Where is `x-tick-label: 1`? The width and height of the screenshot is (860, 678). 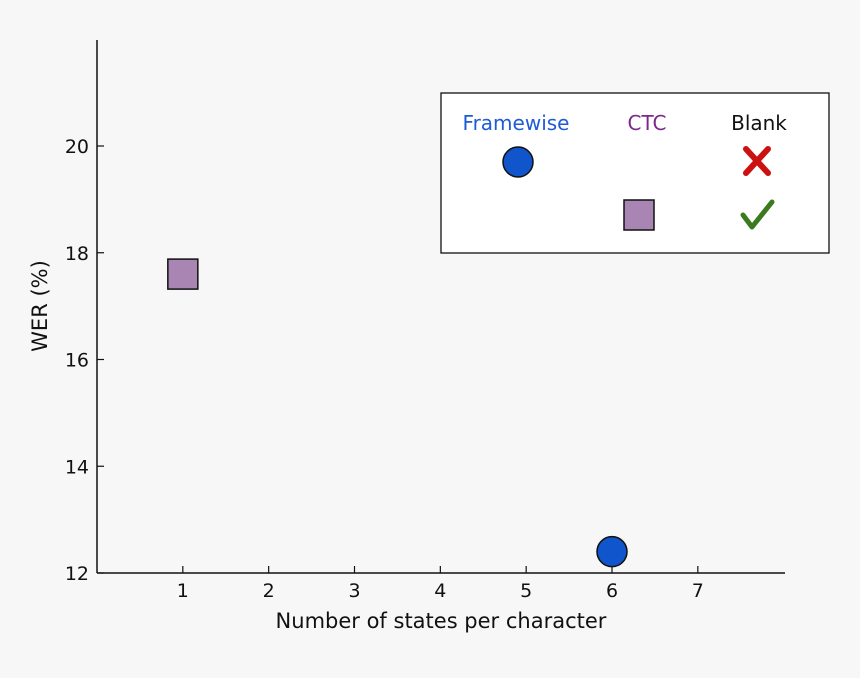
x-tick-label: 1 is located at coordinates (183, 591).